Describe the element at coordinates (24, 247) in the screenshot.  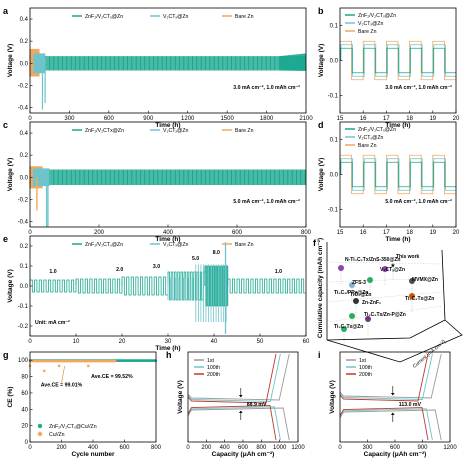
I see `panel-e-ytick-label: 0.2` at that location.